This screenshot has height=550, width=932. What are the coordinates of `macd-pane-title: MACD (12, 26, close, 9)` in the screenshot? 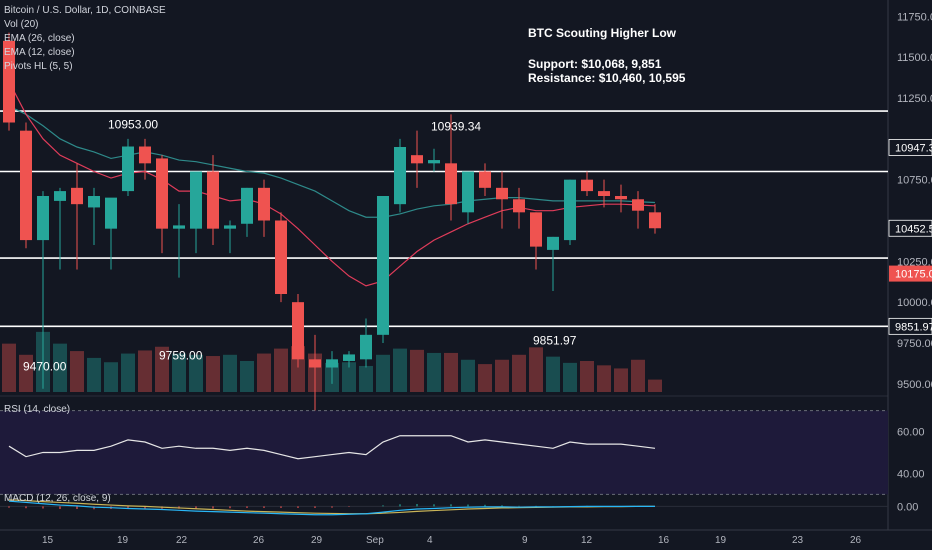 It's located at (57, 498).